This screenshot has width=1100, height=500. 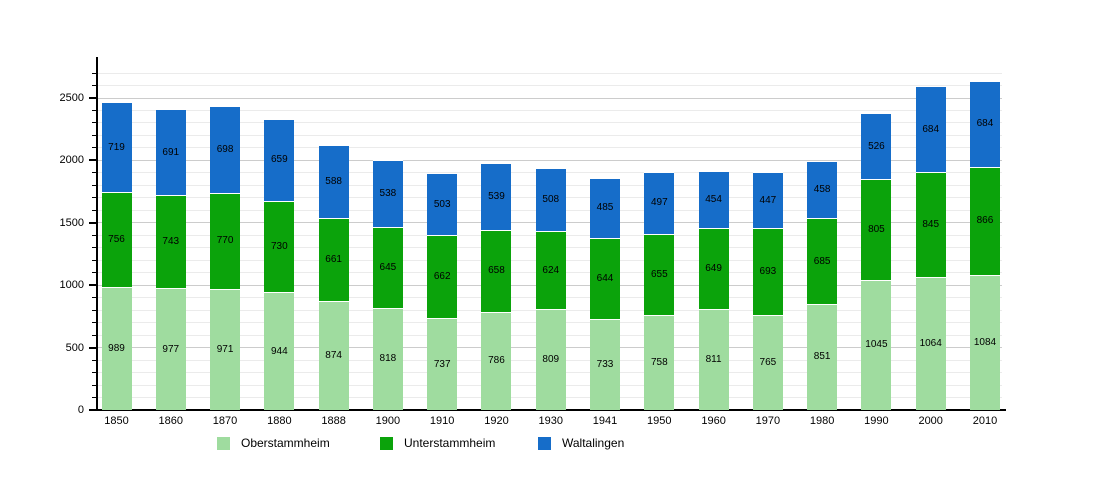 What do you see at coordinates (822, 421) in the screenshot?
I see `x-axis-tick-label: 1980` at bounding box center [822, 421].